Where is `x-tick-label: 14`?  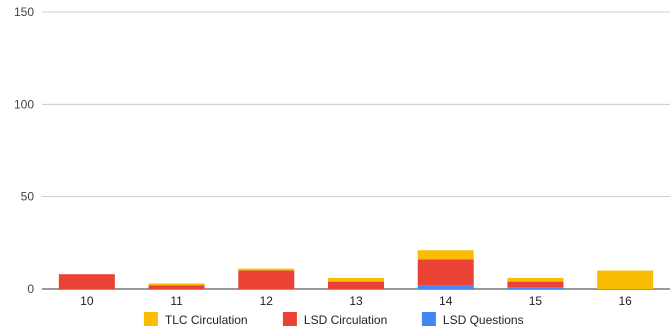
x-tick-label: 14 is located at coordinates (446, 301).